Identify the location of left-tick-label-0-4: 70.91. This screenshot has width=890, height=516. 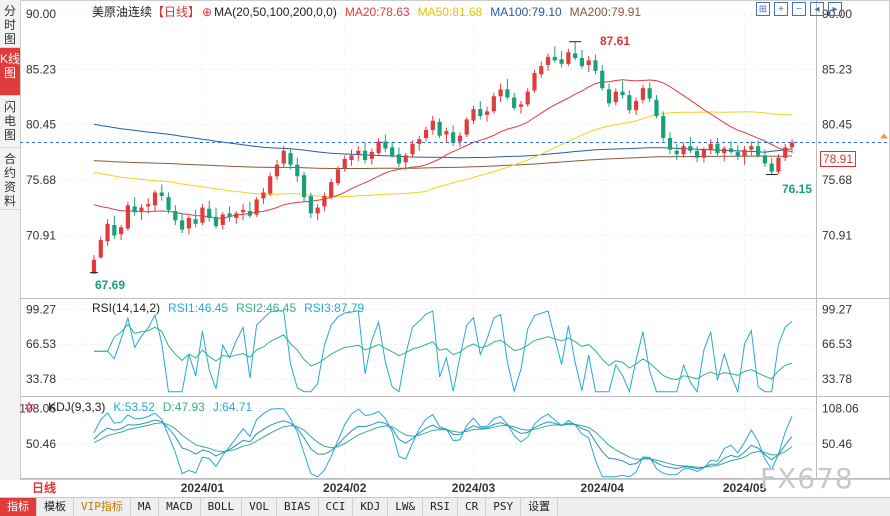
(41, 235).